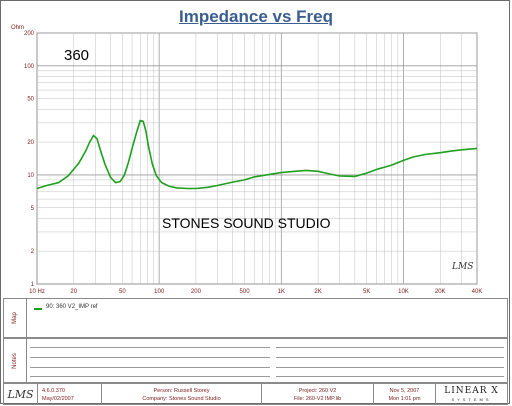 The height and width of the screenshot is (406, 512). I want to click on x-tick-label: 100, so click(159, 292).